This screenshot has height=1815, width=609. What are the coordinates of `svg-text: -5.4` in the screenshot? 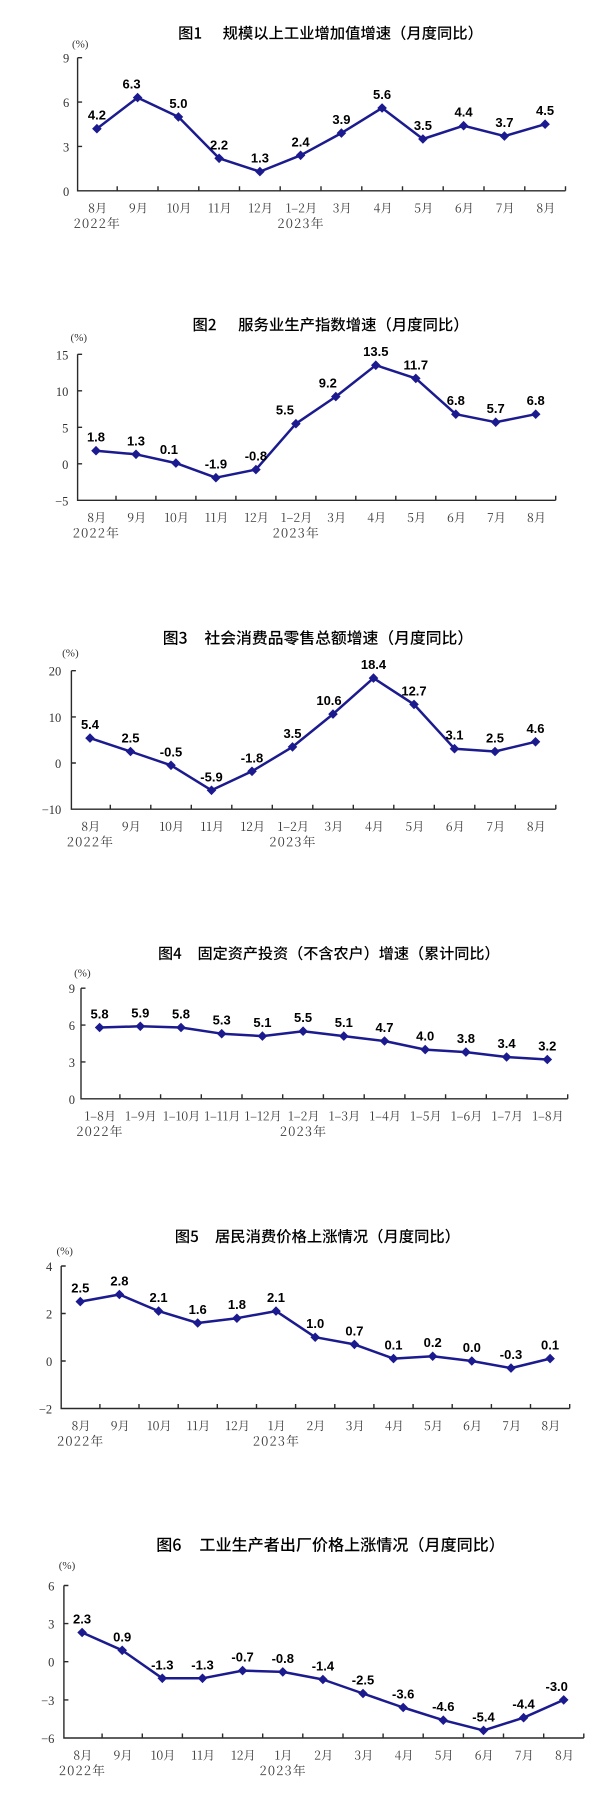 It's located at (483, 1716).